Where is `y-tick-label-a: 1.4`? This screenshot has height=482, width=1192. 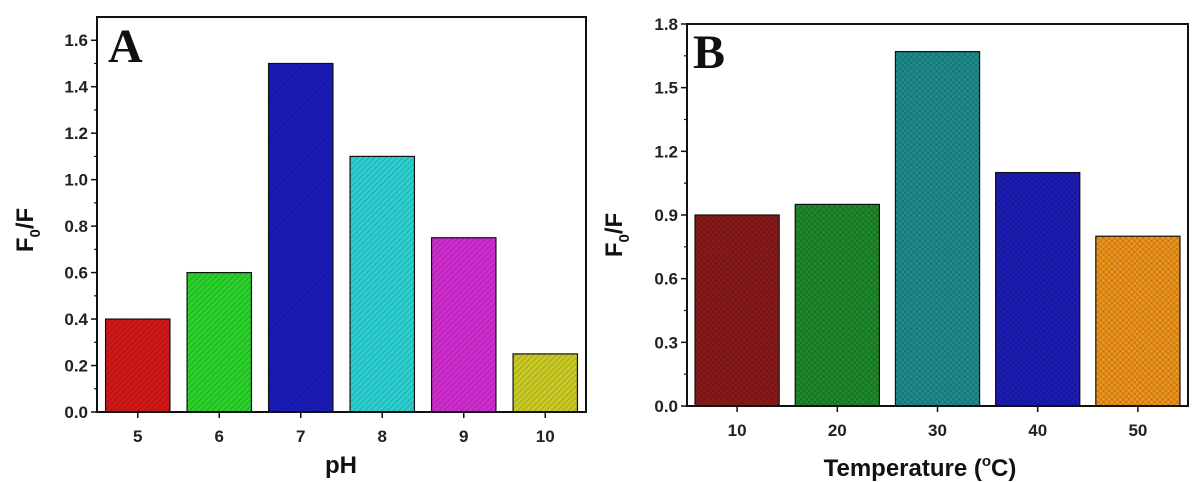
y-tick-label-a: 1.4 is located at coordinates (76, 87).